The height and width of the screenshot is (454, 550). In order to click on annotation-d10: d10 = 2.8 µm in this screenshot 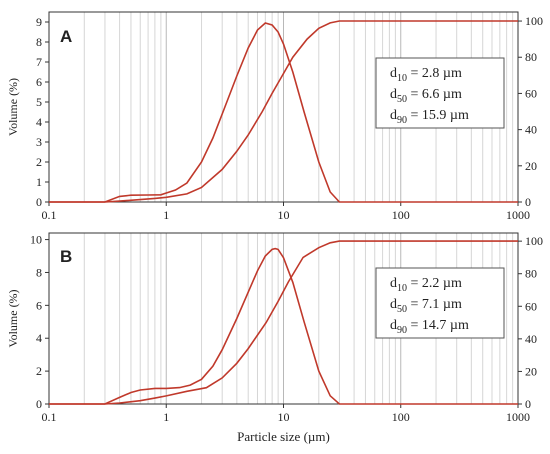, I will do `click(426, 75)`.